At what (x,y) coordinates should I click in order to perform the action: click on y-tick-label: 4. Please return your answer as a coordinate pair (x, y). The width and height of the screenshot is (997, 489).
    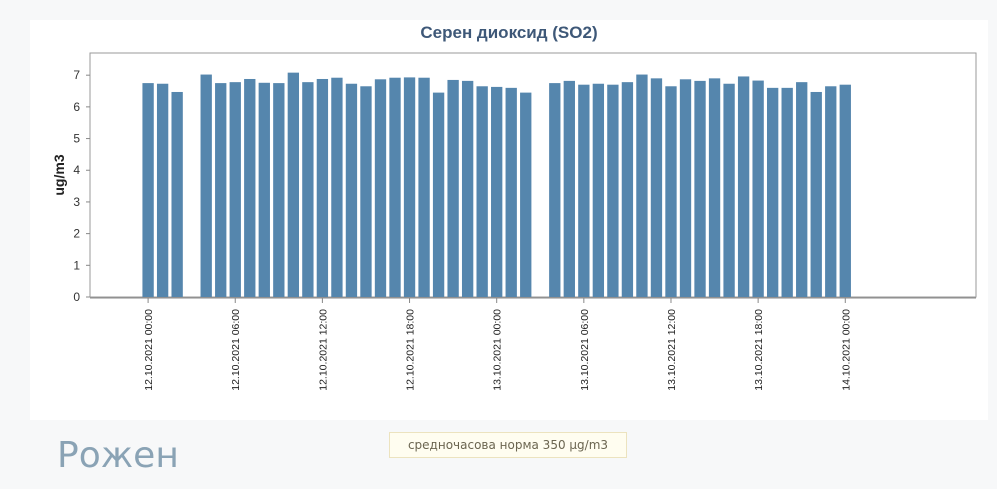
    Looking at the image, I should click on (76, 170).